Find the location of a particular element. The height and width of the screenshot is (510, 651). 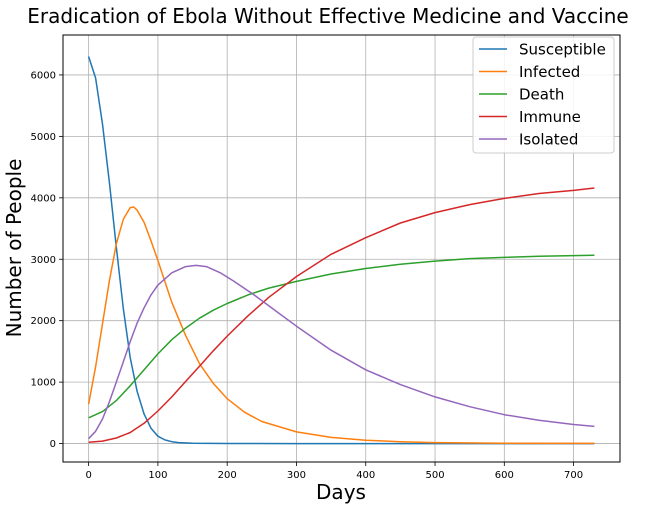

y-tick-label: 6000 is located at coordinates (43, 75).